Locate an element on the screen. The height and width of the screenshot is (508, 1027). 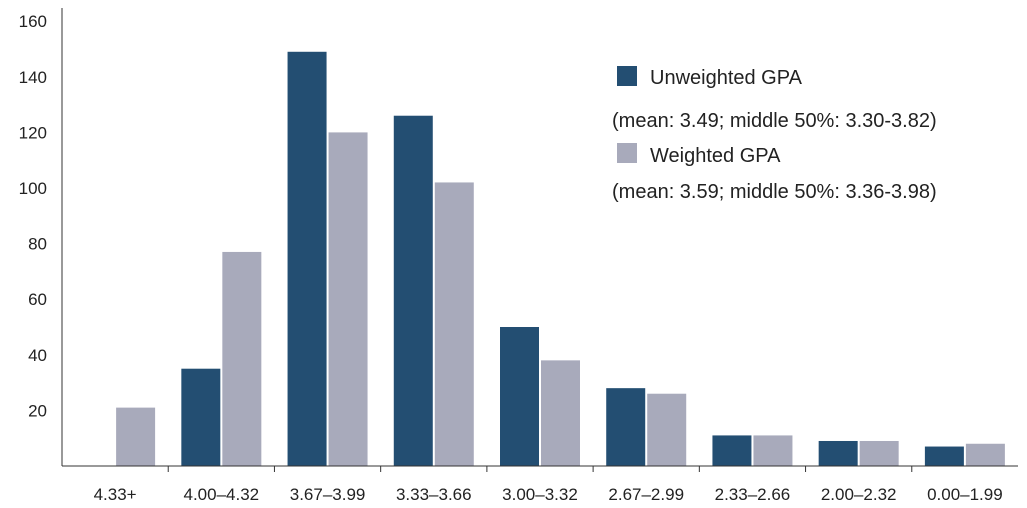
legend-label-unweighted: Unweighted GPA is located at coordinates (726, 78).